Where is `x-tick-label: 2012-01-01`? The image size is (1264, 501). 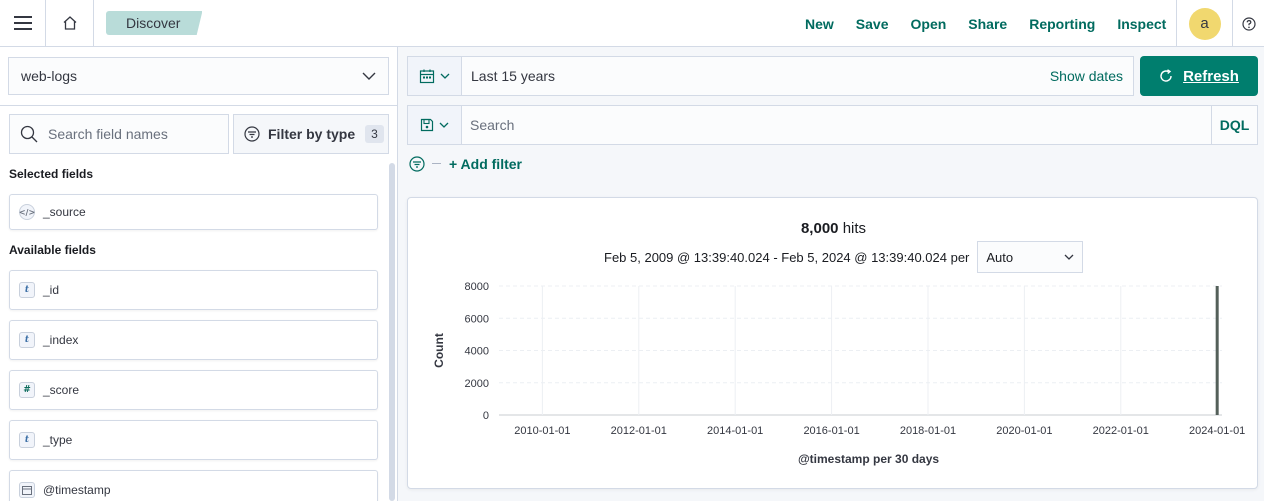
x-tick-label: 2012-01-01 is located at coordinates (639, 431).